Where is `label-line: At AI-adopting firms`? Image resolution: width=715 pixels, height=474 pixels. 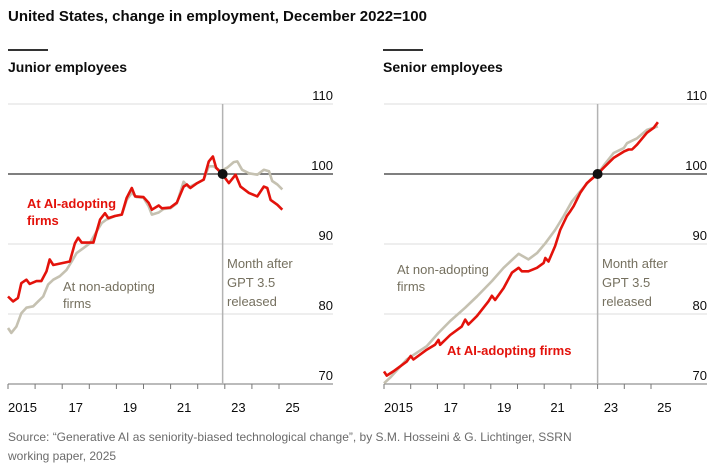
label-line: At AI-adopting firms is located at coordinates (509, 350).